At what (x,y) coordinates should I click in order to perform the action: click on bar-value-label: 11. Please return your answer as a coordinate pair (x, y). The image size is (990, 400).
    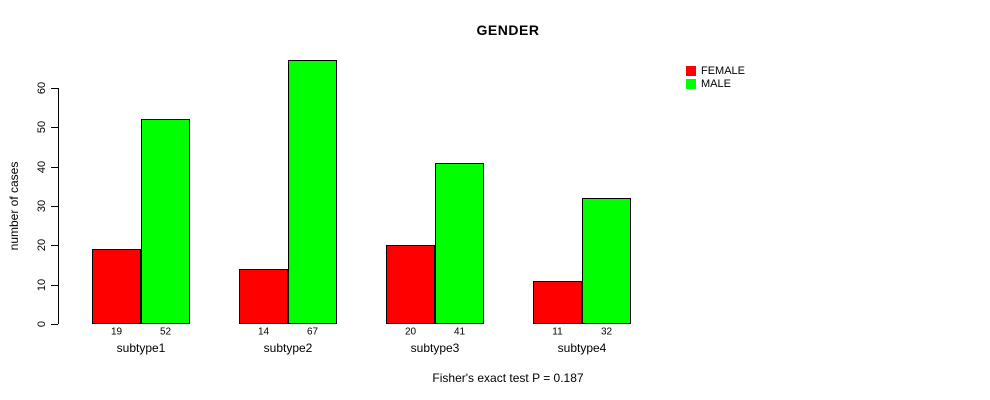
    Looking at the image, I should click on (557, 332).